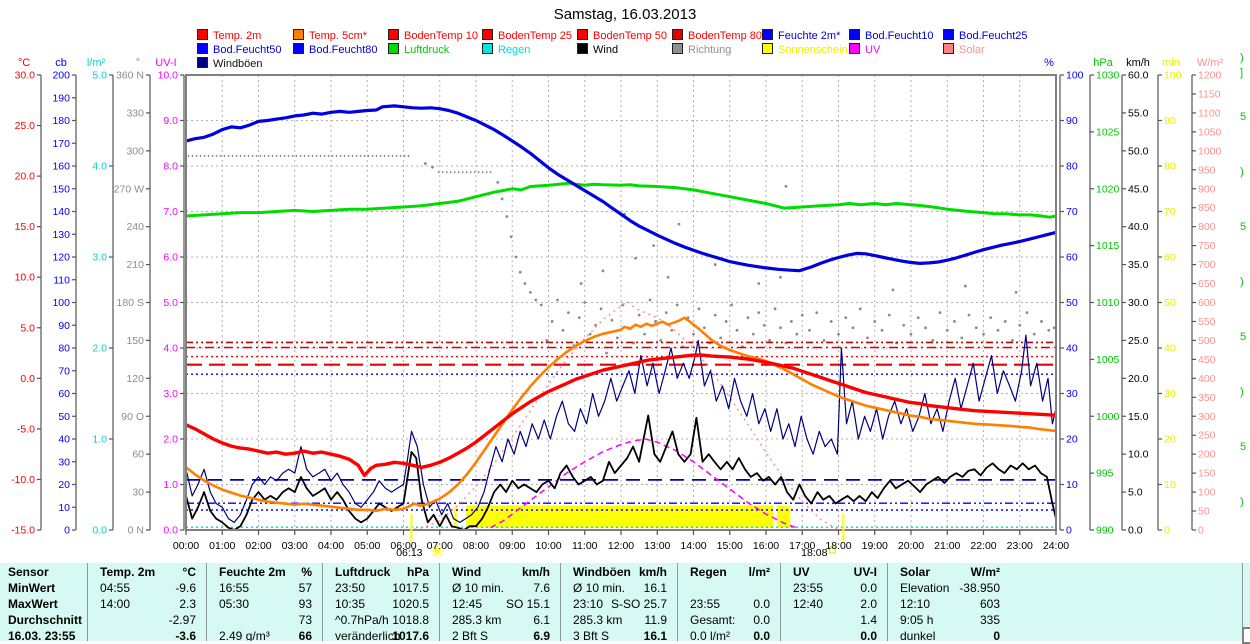 The image size is (1250, 644). I want to click on legend-item-luftdruck: Luftdruck, so click(419, 49).